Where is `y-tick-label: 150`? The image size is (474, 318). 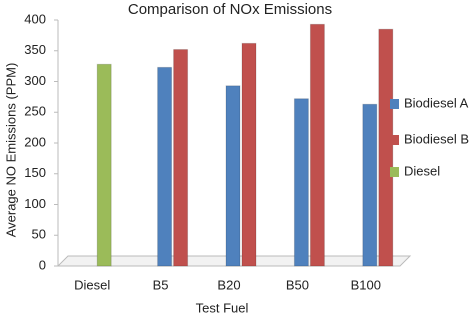 y-tick-label: 150 is located at coordinates (35, 172).